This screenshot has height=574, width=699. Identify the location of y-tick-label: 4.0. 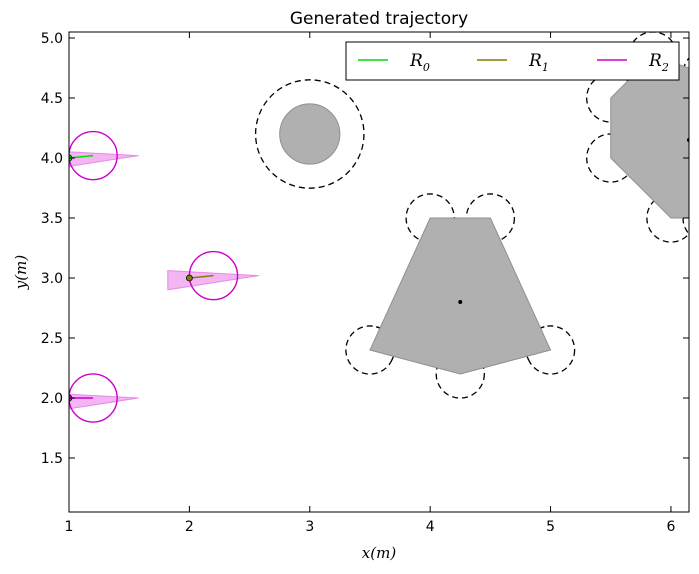
(52, 159).